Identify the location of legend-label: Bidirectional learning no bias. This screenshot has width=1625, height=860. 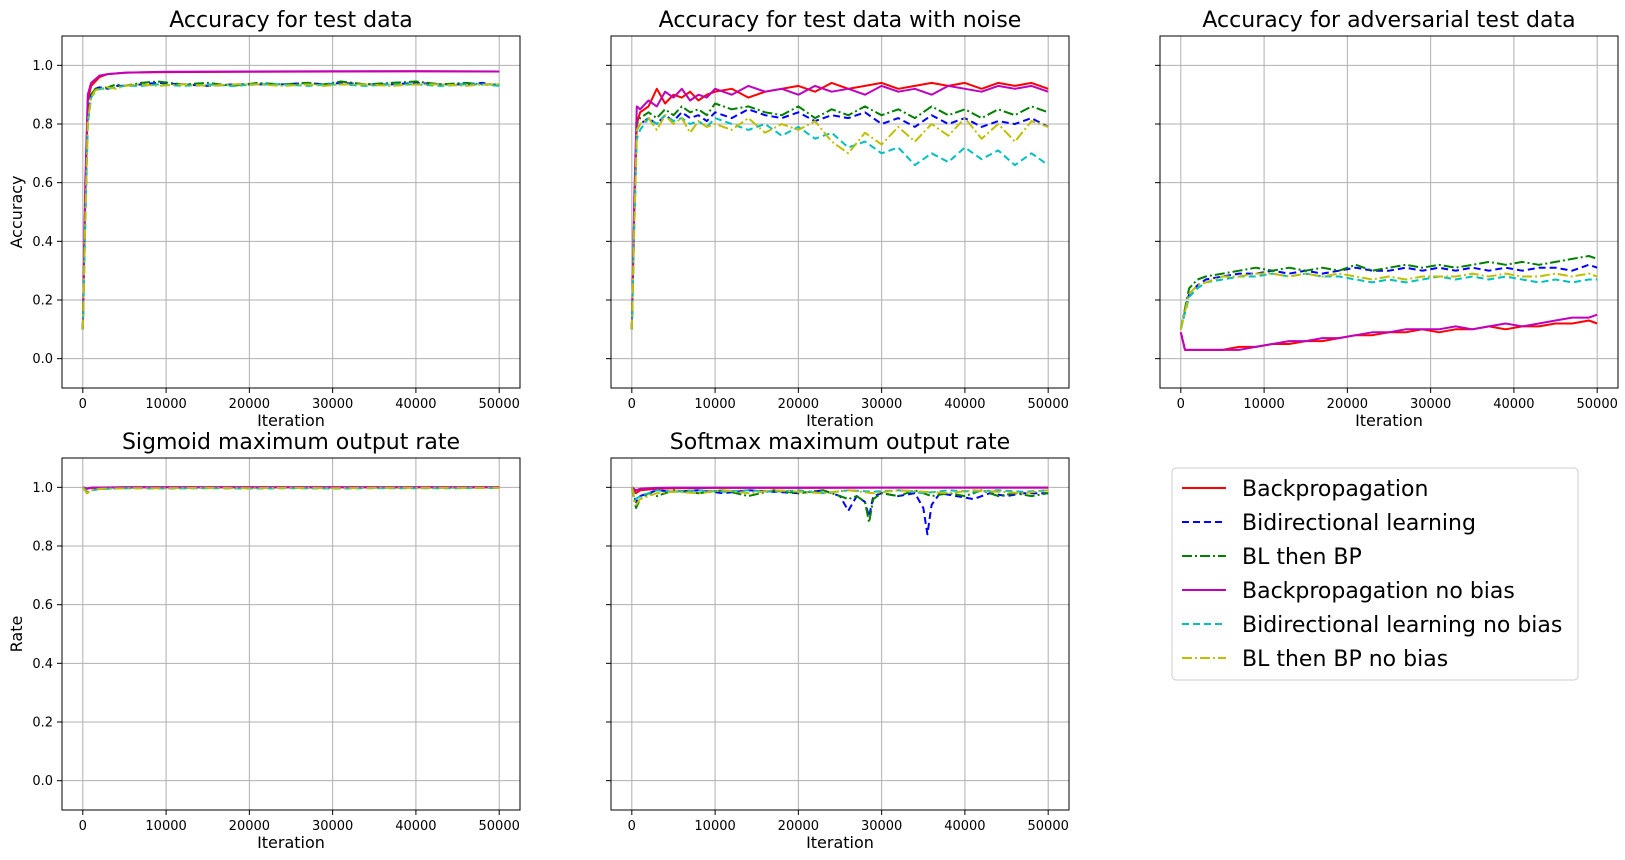
(1402, 625).